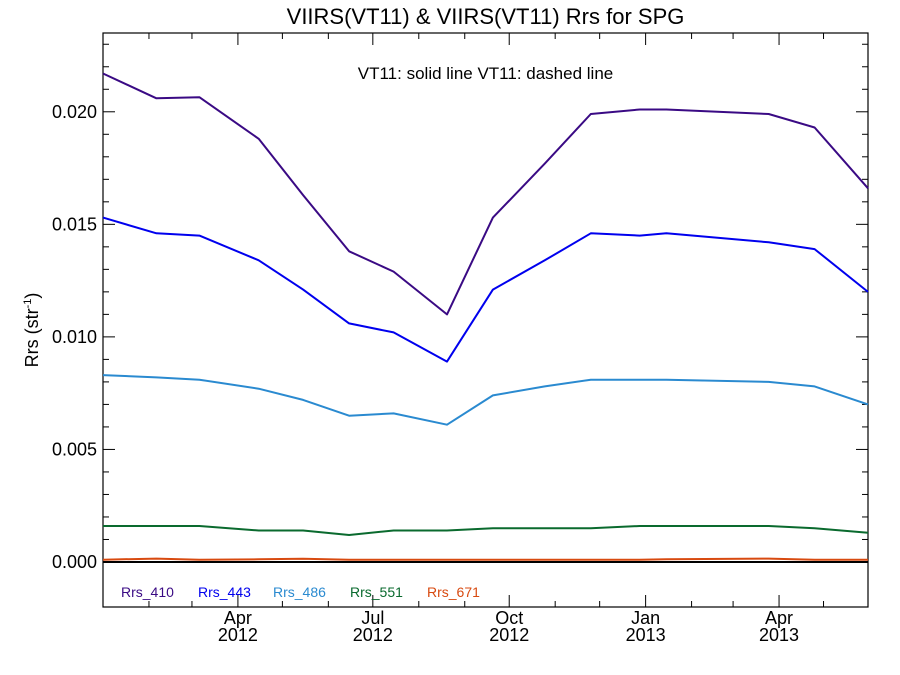 The width and height of the screenshot is (900, 675). What do you see at coordinates (74, 112) in the screenshot?
I see `y-tick-label: 0.020` at bounding box center [74, 112].